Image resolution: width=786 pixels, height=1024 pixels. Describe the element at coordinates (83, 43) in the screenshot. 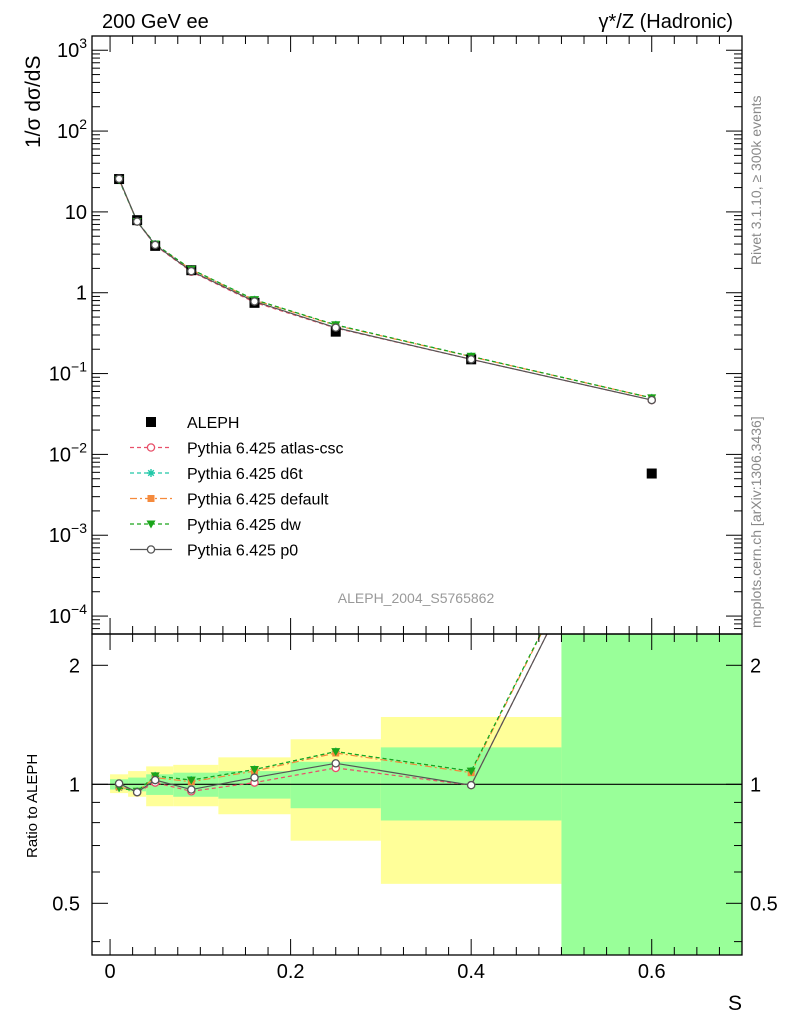

I see `main-y-tick-exponent: 3` at that location.